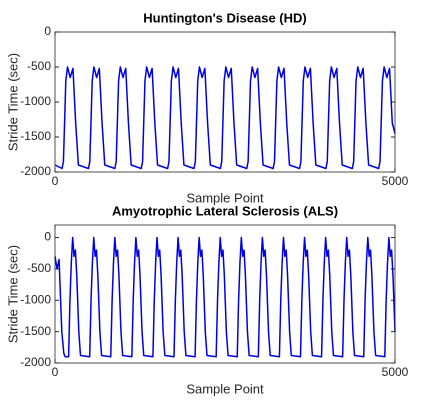 The image size is (436, 410). I want to click on chart-title: Amyotrophic Lateral Sclerosis (ALS), so click(225, 210).